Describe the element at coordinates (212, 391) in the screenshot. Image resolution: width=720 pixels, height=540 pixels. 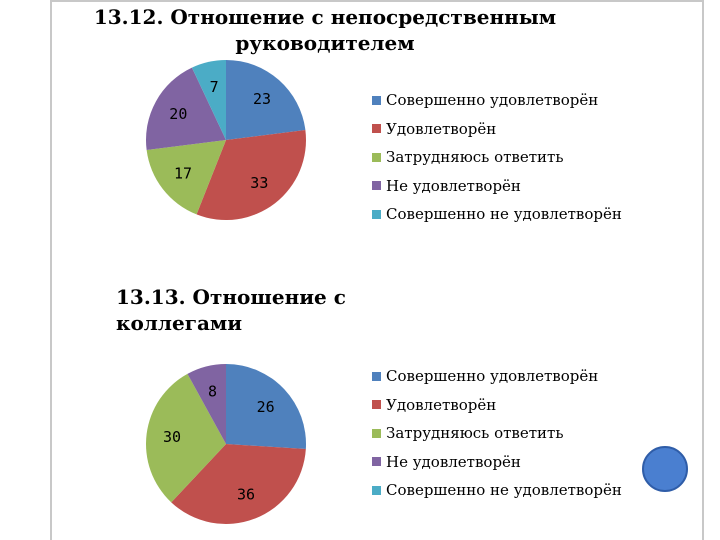
I see `data-label-colleagues-3: 8` at that location.